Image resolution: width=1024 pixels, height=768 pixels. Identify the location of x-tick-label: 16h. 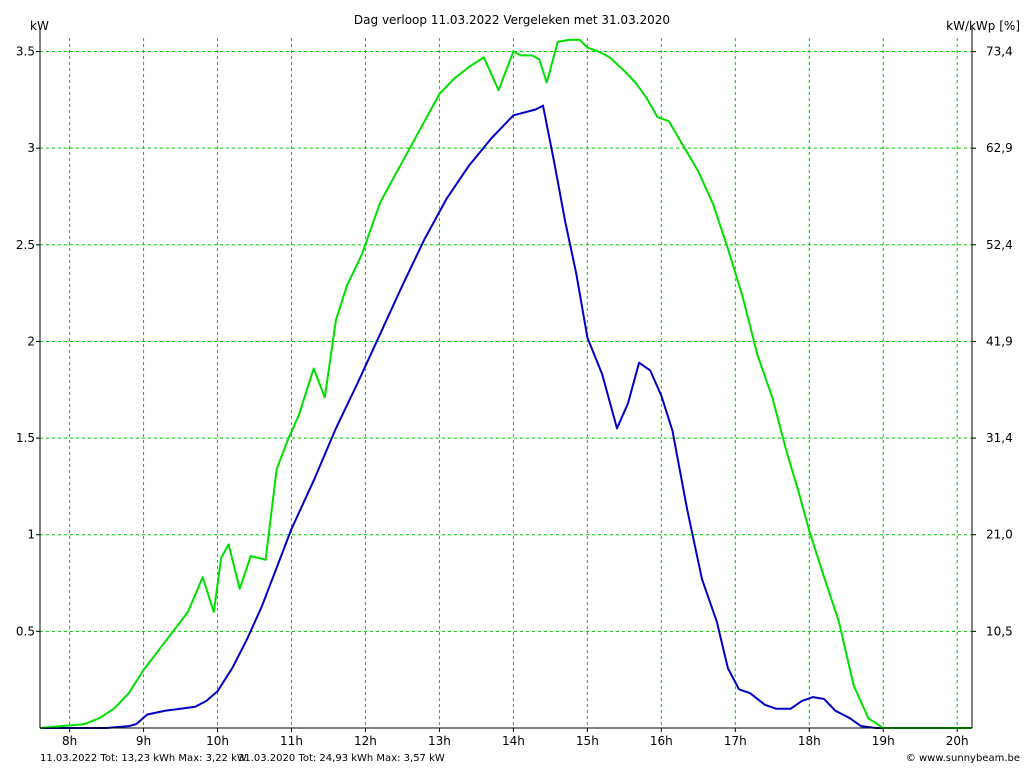
(661, 741).